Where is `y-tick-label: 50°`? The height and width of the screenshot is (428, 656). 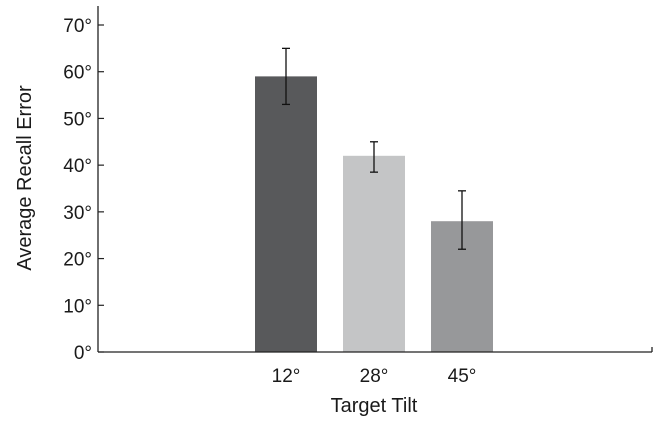
y-tick-label: 50° is located at coordinates (77, 119).